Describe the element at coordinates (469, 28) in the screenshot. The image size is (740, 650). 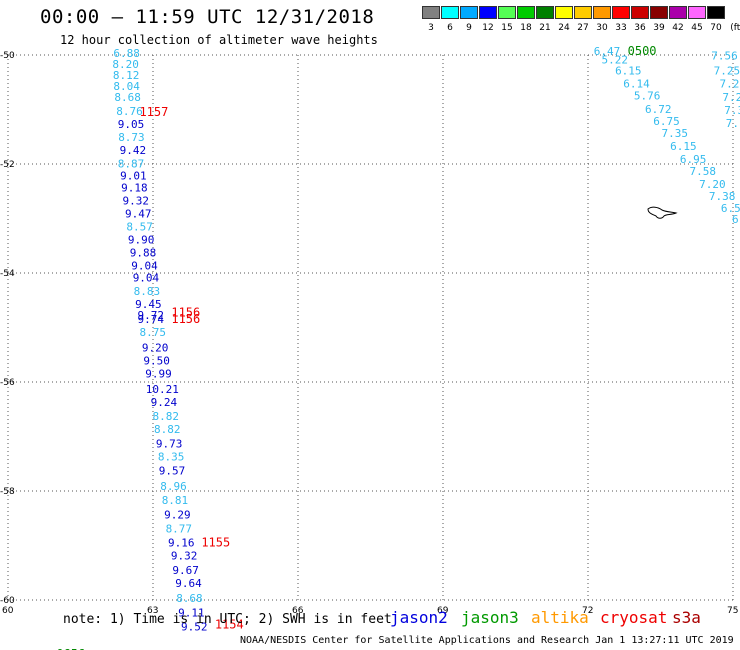
I see `legend-label: 9` at that location.